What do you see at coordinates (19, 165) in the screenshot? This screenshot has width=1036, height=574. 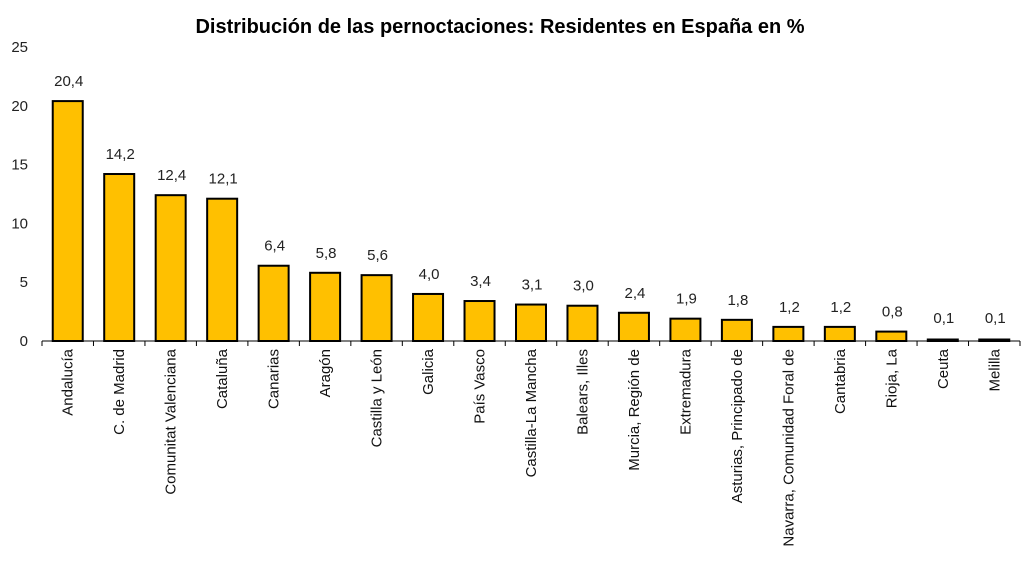 I see `y-tick-label: 15` at bounding box center [19, 165].